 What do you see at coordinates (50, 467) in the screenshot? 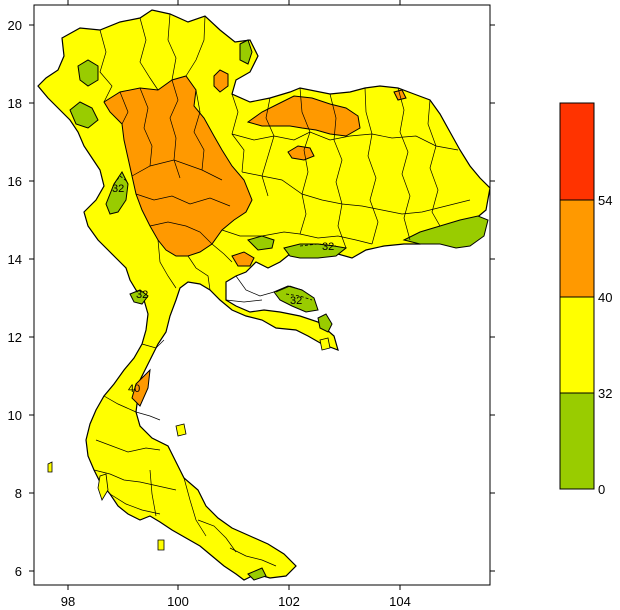
I see `island-andaman` at bounding box center [50, 467].